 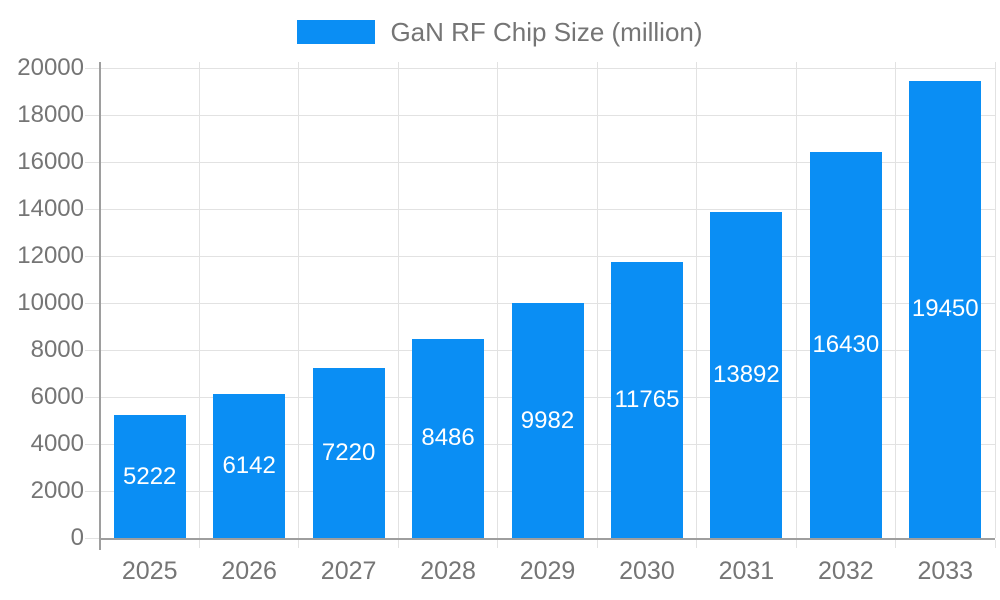 I want to click on y-tick-label: 8000, so click(x=57, y=349).